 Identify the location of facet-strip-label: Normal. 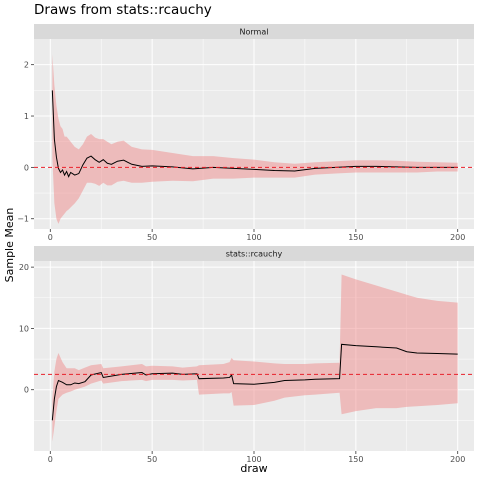
(254, 32).